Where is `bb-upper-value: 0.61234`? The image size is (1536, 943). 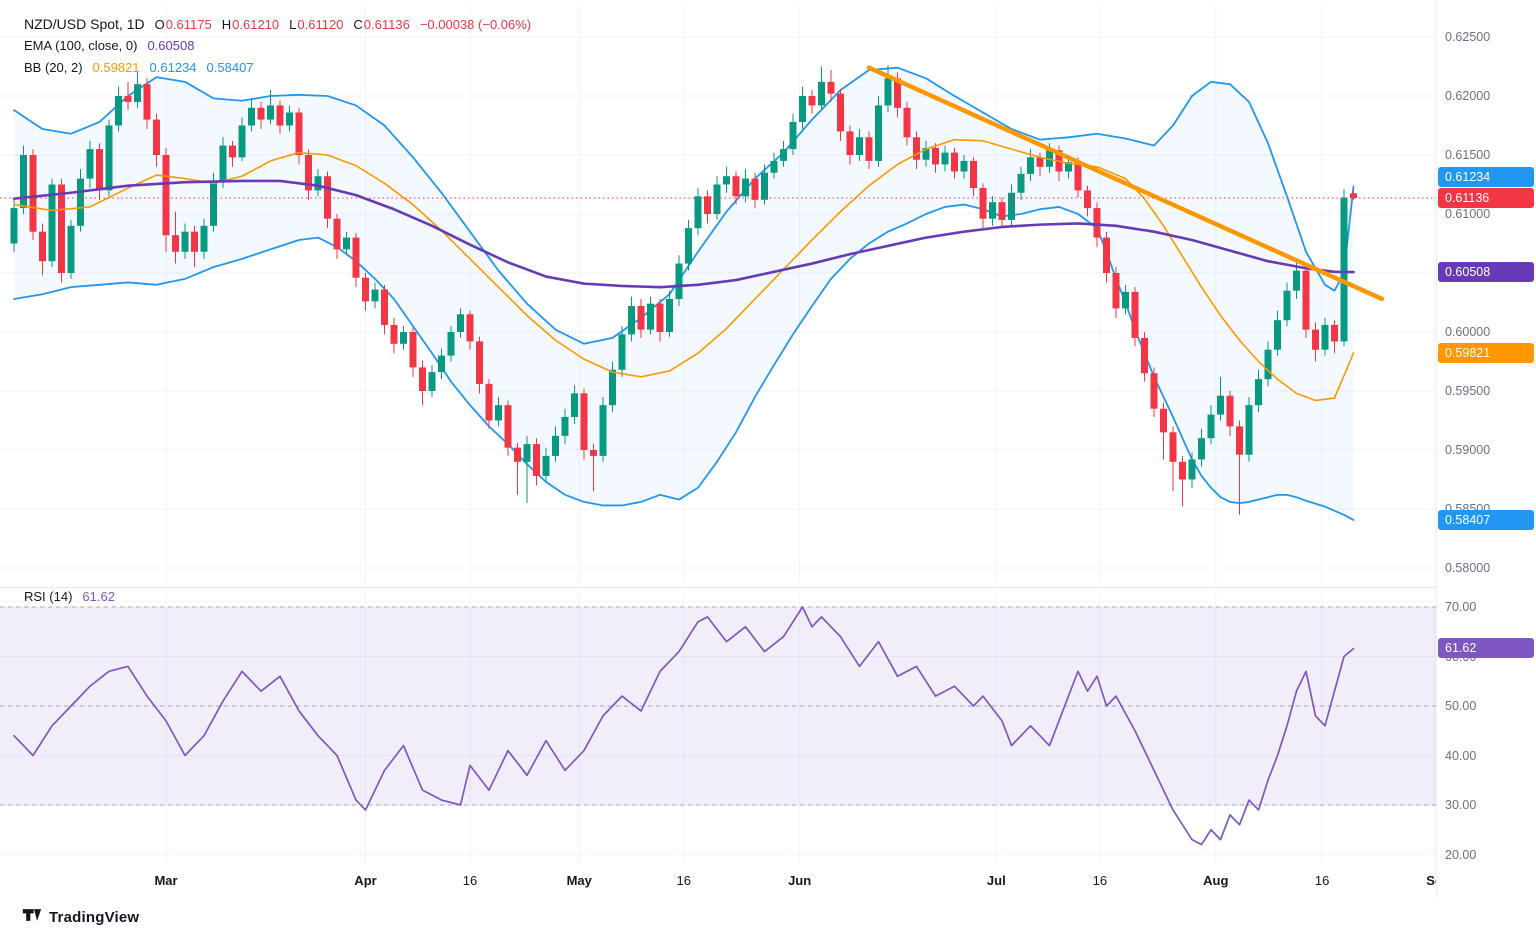
bb-upper-value: 0.61234 is located at coordinates (173, 67).